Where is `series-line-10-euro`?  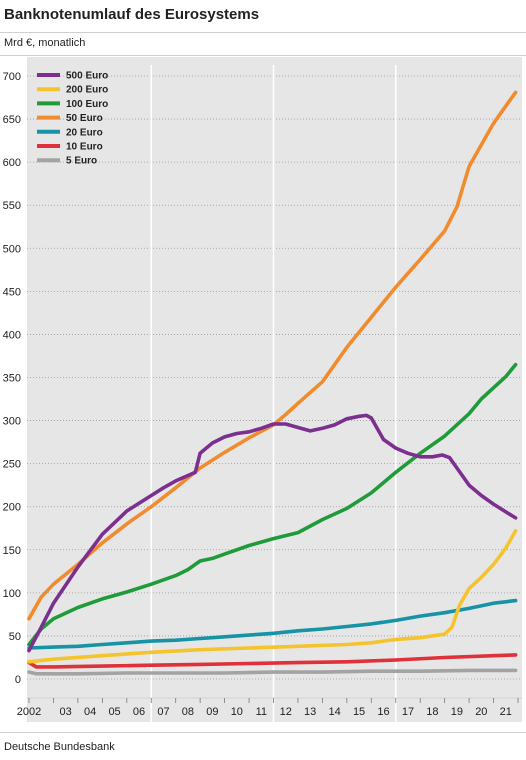 series-line-10-euro is located at coordinates (272, 661).